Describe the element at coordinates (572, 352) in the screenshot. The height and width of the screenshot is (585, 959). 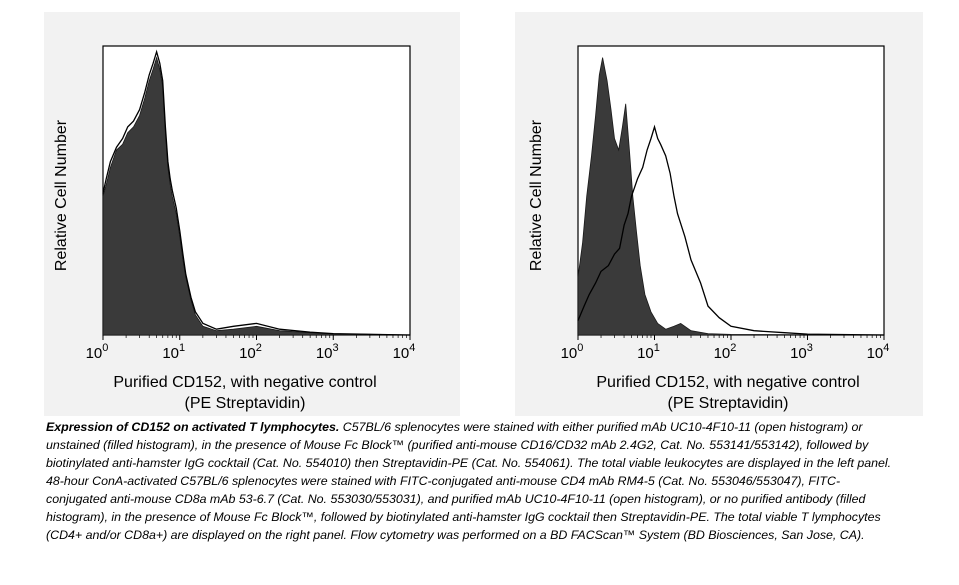
I see `right-x-tick-label: 10⁰` at that location.